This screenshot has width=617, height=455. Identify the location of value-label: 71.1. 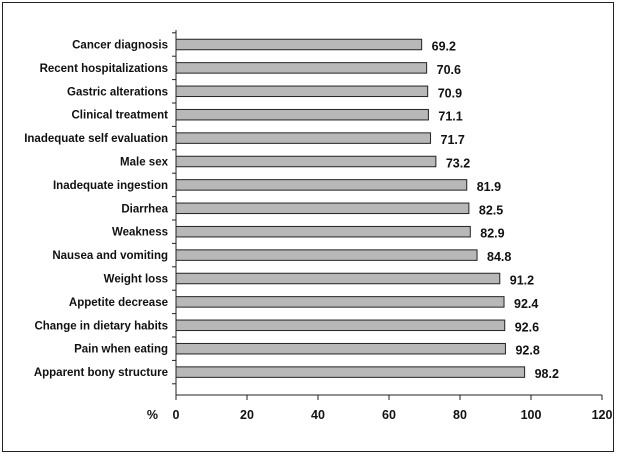
(450, 117).